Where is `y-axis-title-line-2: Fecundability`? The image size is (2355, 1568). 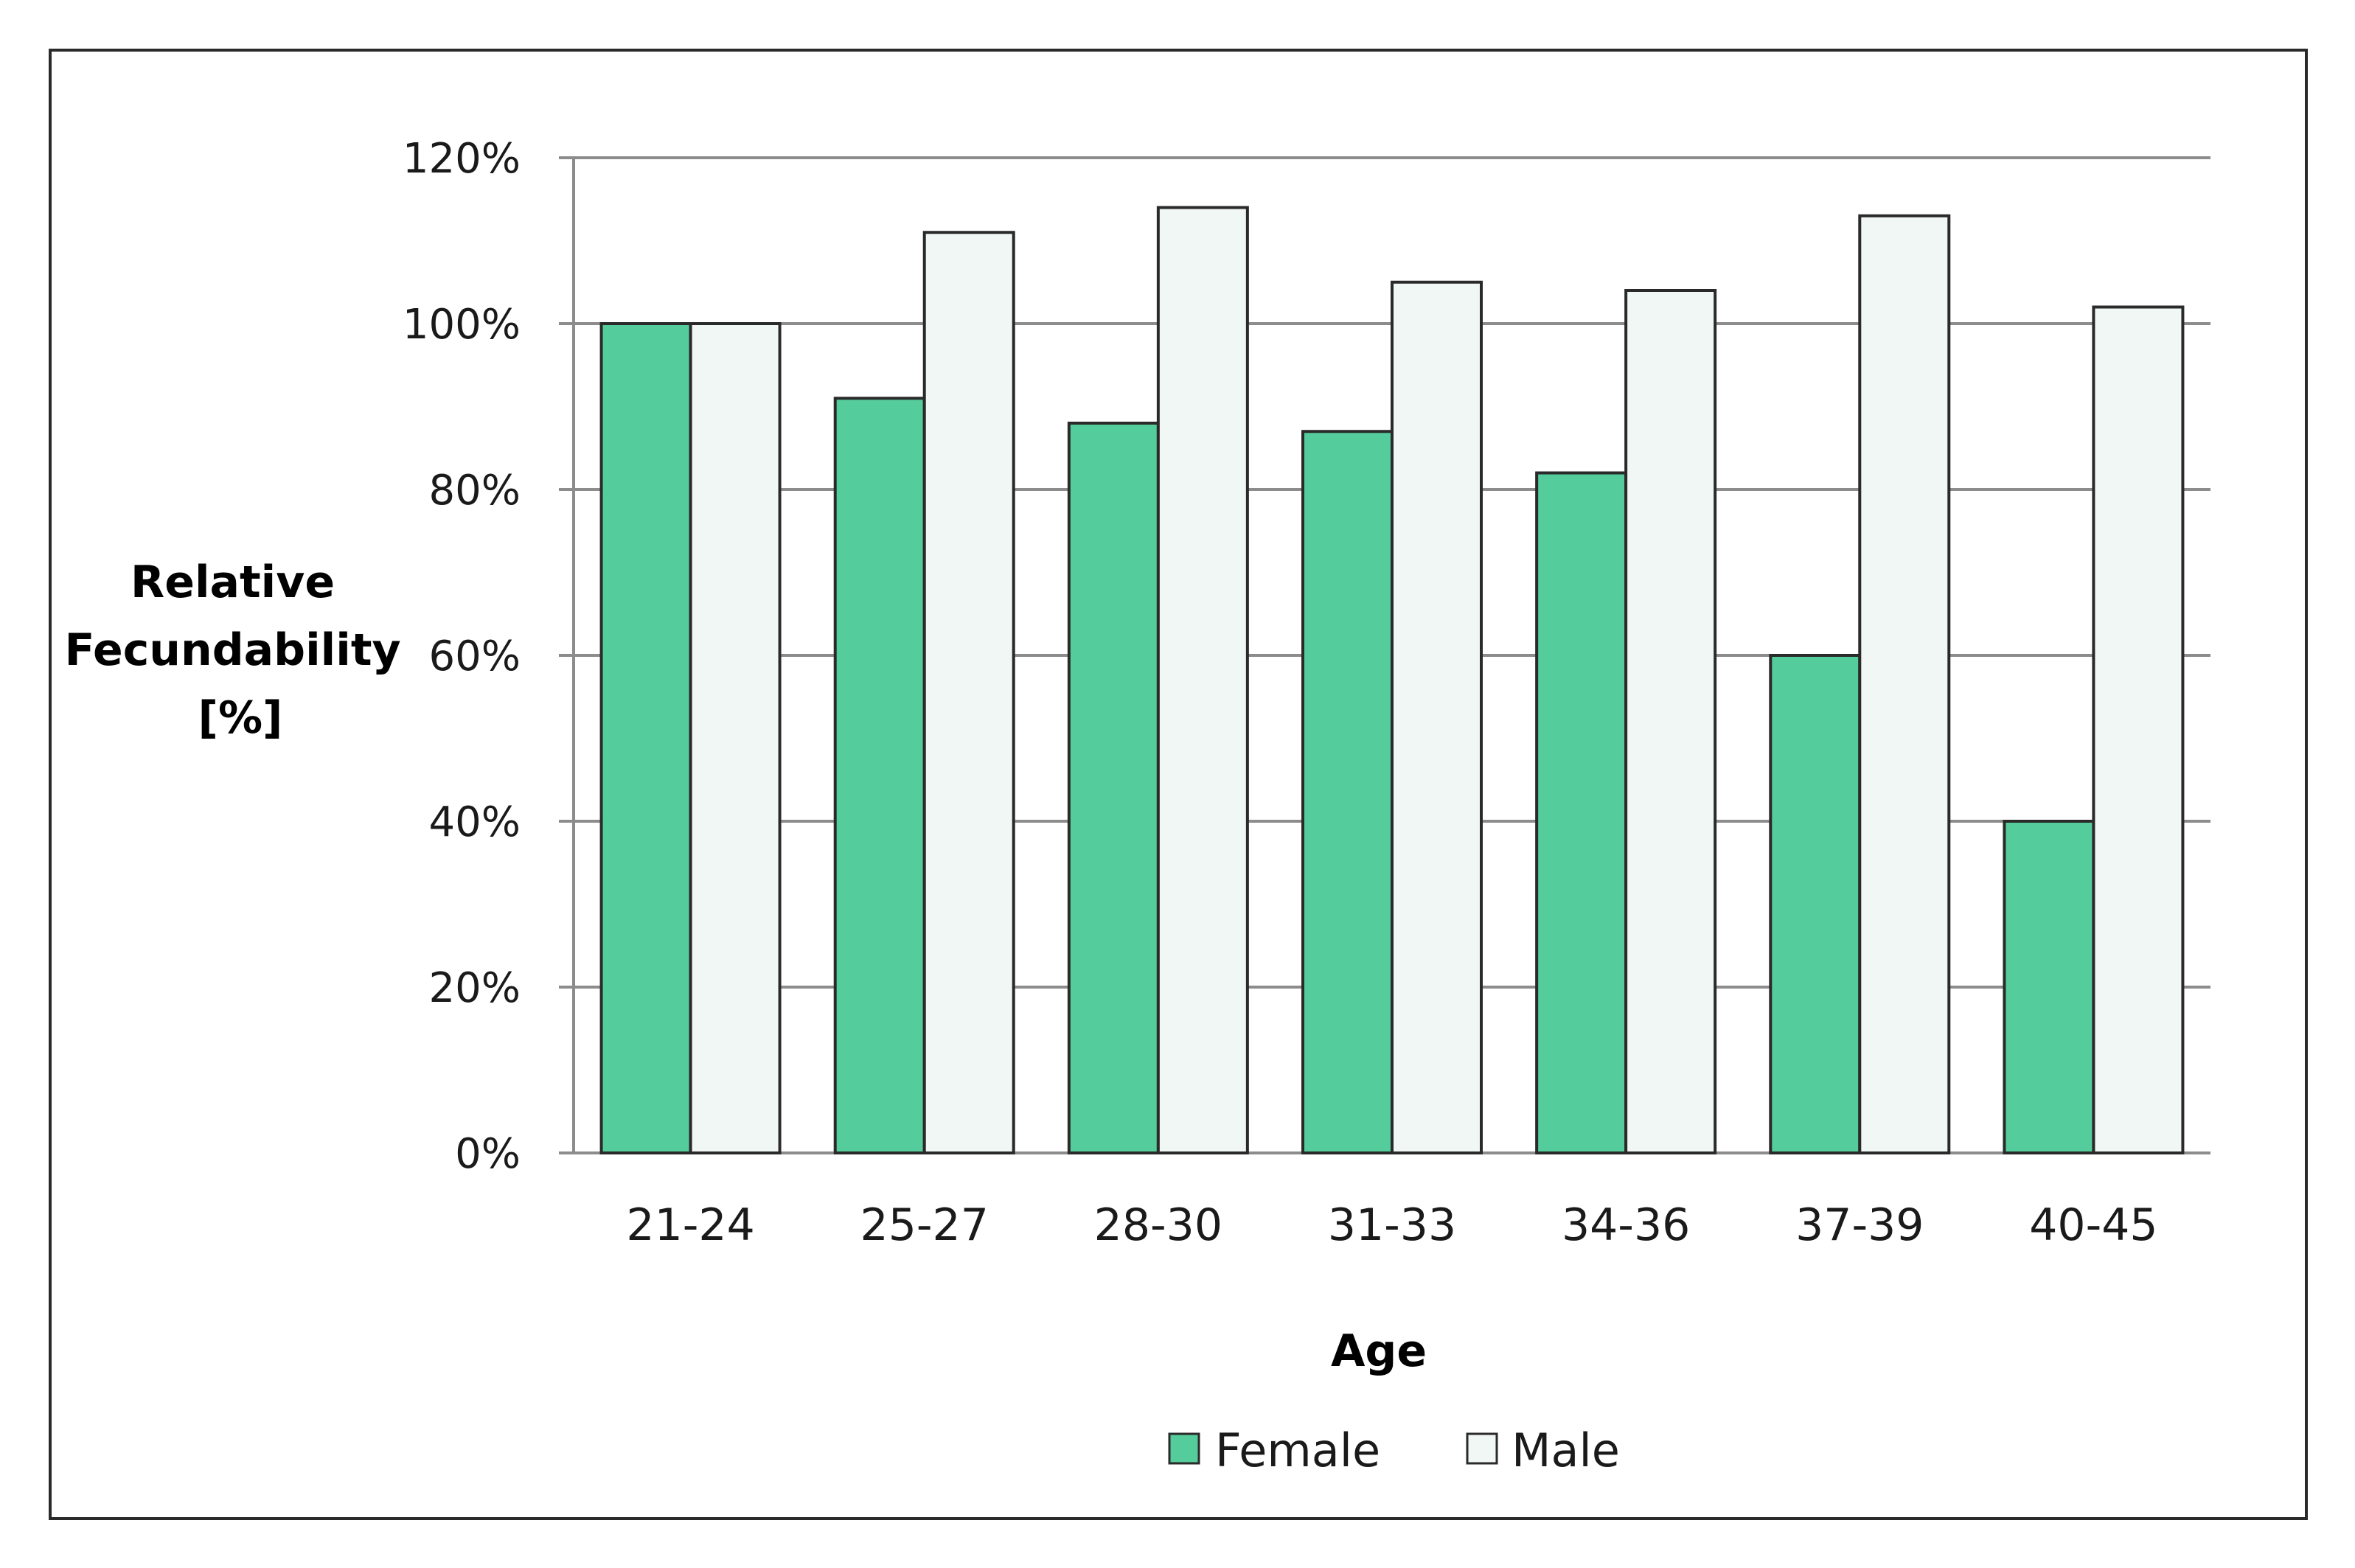 y-axis-title-line-2: Fecundability is located at coordinates (232, 650).